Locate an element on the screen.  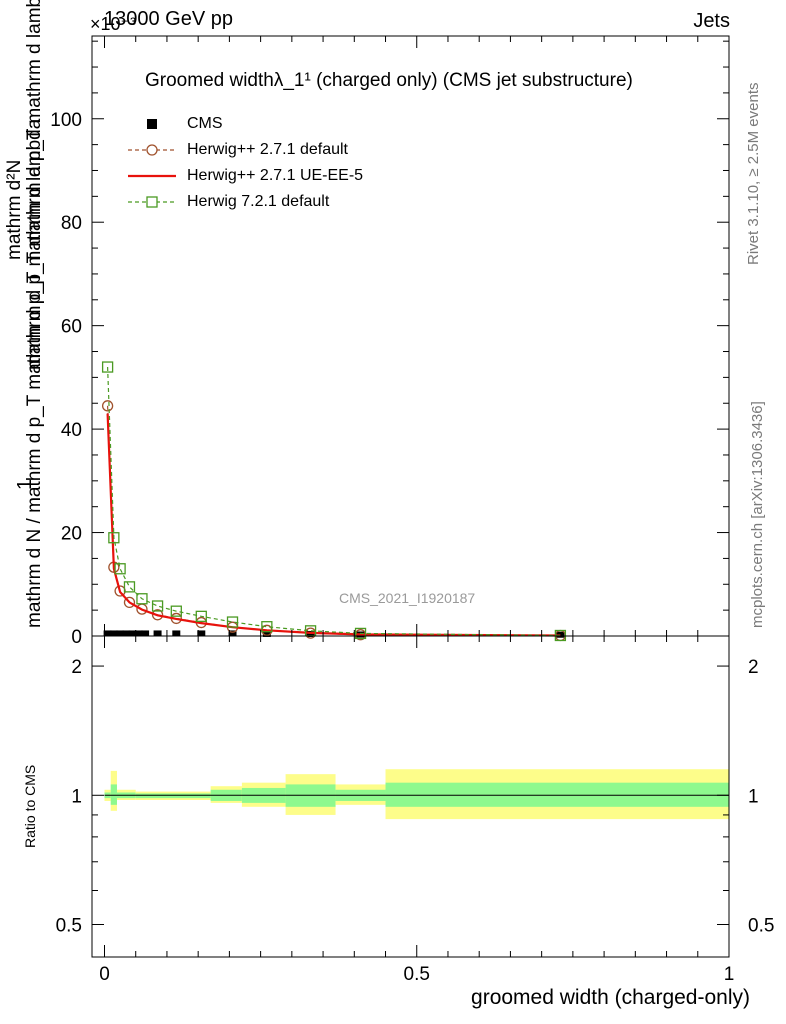
x-tick-label: 0.5 is located at coordinates (417, 974).